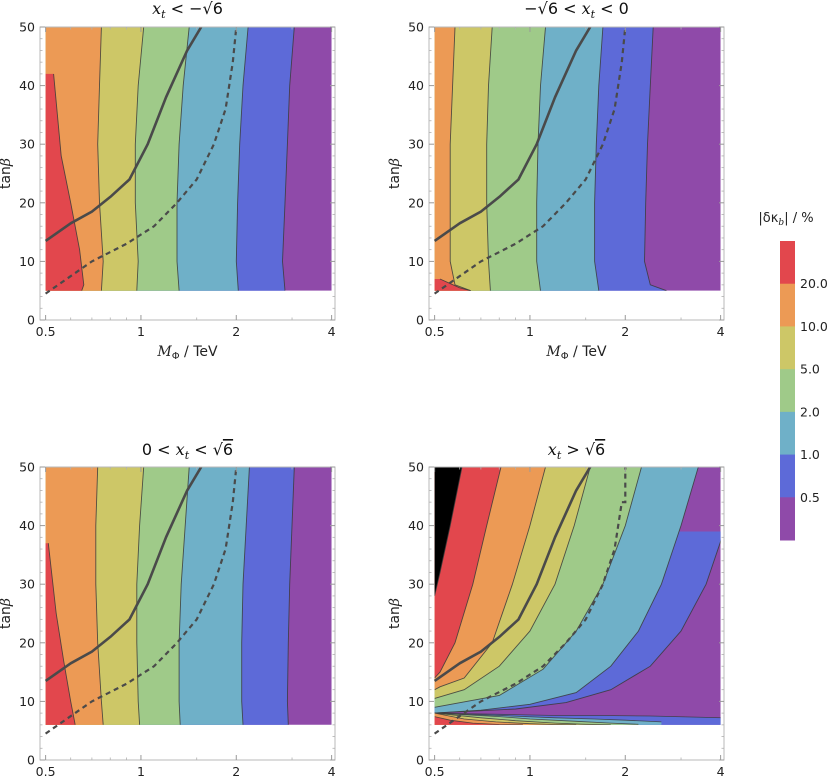 This screenshot has width=830, height=782. I want to click on x-axis-label: MΦ / TeV, so click(576, 353).